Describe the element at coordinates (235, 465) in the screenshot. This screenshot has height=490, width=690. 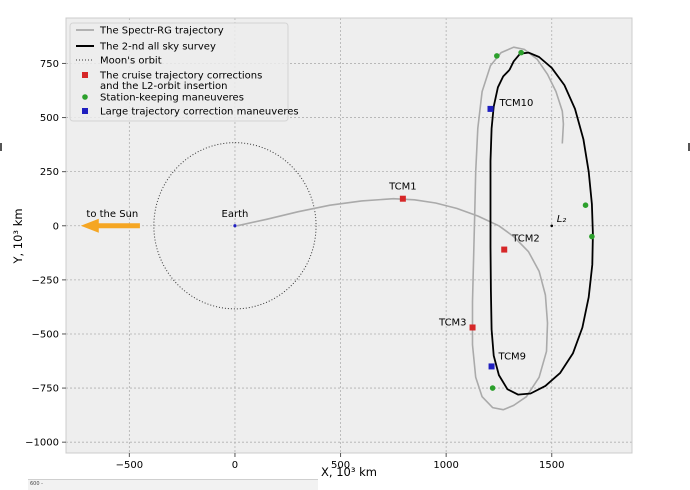
I see `x-tick-label: 0` at that location.